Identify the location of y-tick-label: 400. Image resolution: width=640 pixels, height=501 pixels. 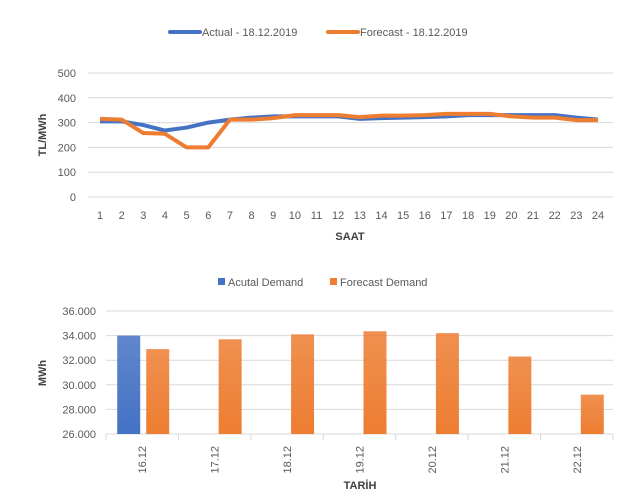
(67, 99).